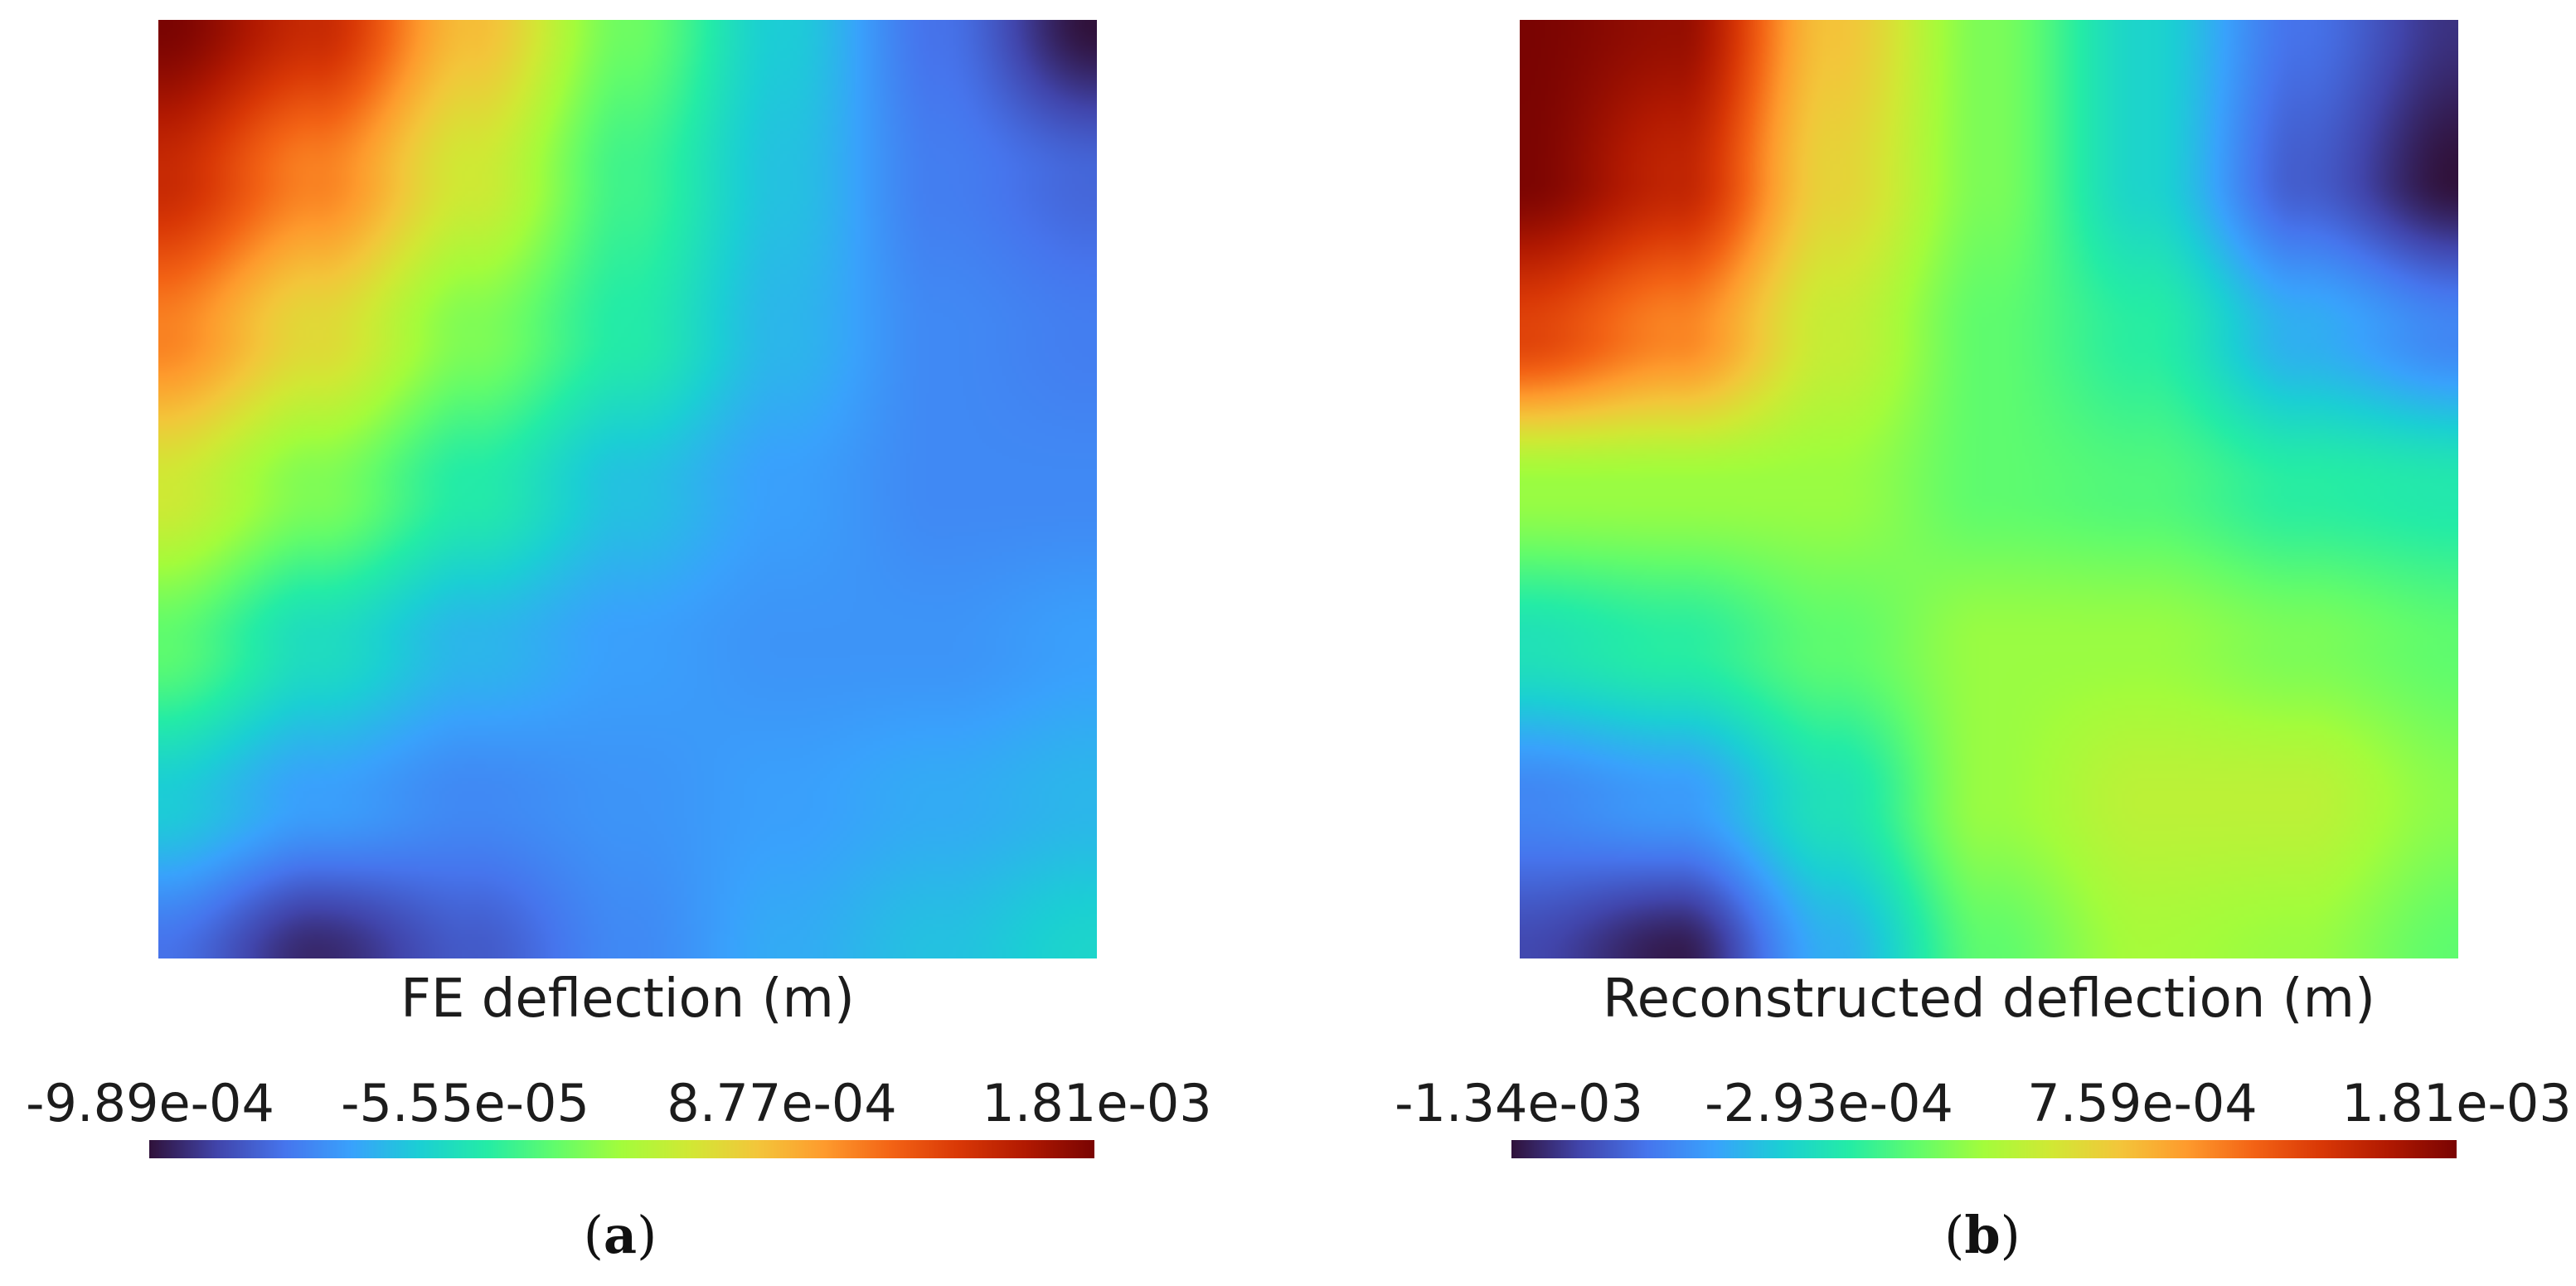 Image resolution: width=2576 pixels, height=1286 pixels. Describe the element at coordinates (782, 1103) in the screenshot. I see `colorbar-tick-label: 8.77e-04` at that location.